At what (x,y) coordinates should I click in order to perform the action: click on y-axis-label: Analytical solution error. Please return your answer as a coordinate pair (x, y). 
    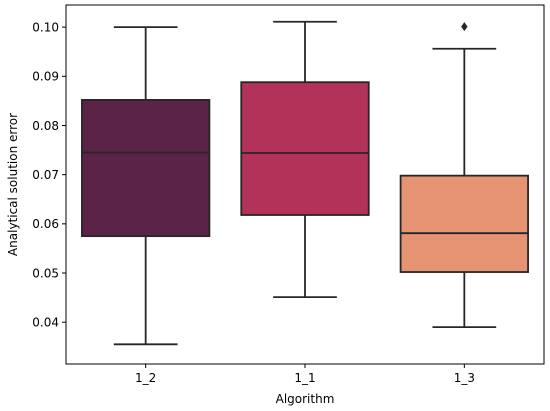
    Looking at the image, I should click on (13, 184).